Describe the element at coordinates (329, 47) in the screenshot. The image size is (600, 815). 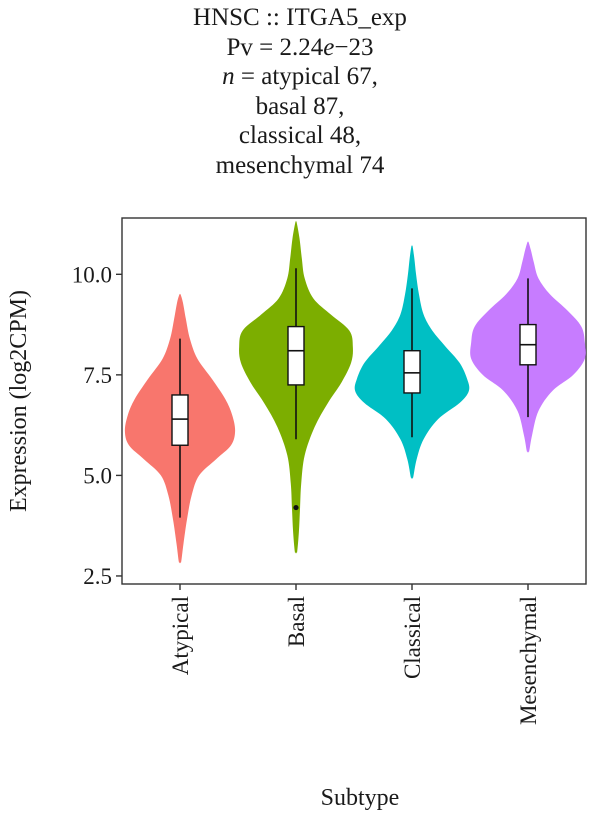
I see `pvalue-exponent-e: e` at that location.